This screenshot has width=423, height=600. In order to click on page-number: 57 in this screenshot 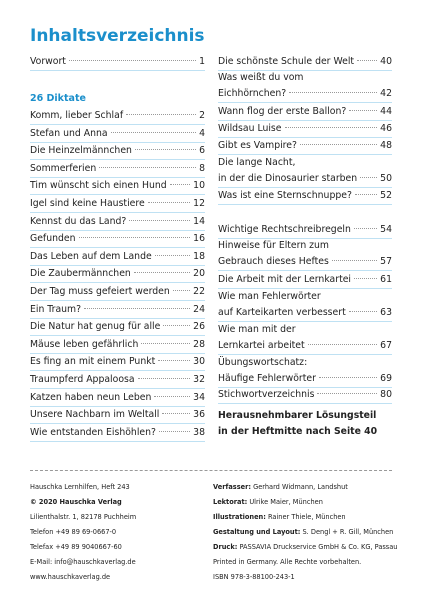, I will do `click(386, 261)`.